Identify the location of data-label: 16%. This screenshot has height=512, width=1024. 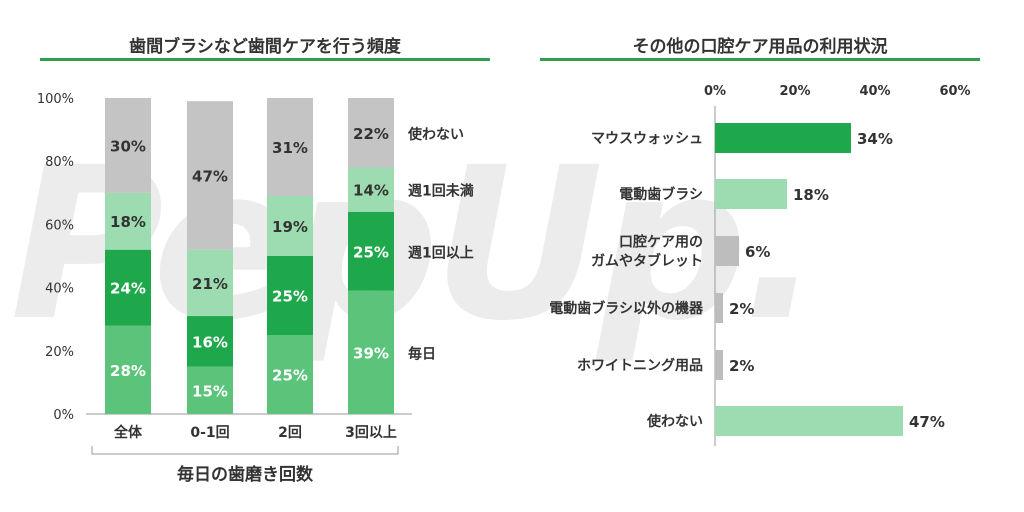
(210, 342).